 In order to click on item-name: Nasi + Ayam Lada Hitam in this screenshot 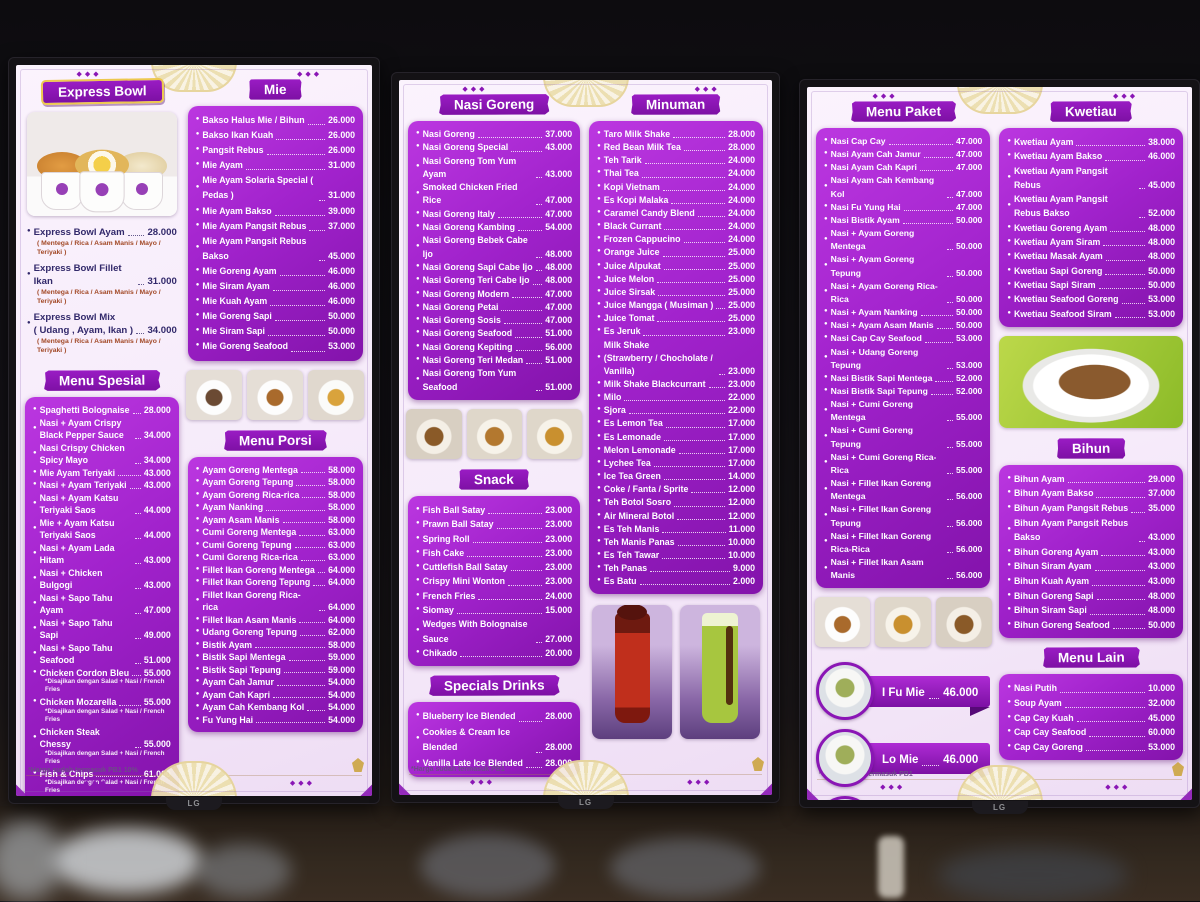, I will do `click(77, 554)`.